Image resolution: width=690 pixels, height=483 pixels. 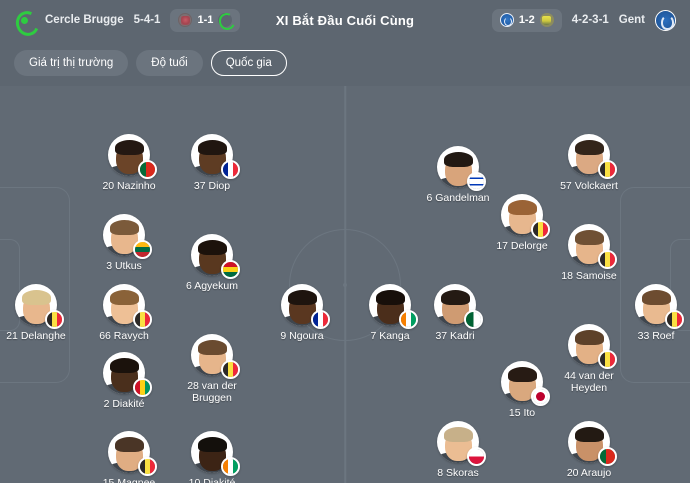 I want to click on player-name-label: 28 van der Bruggen, so click(x=212, y=392).